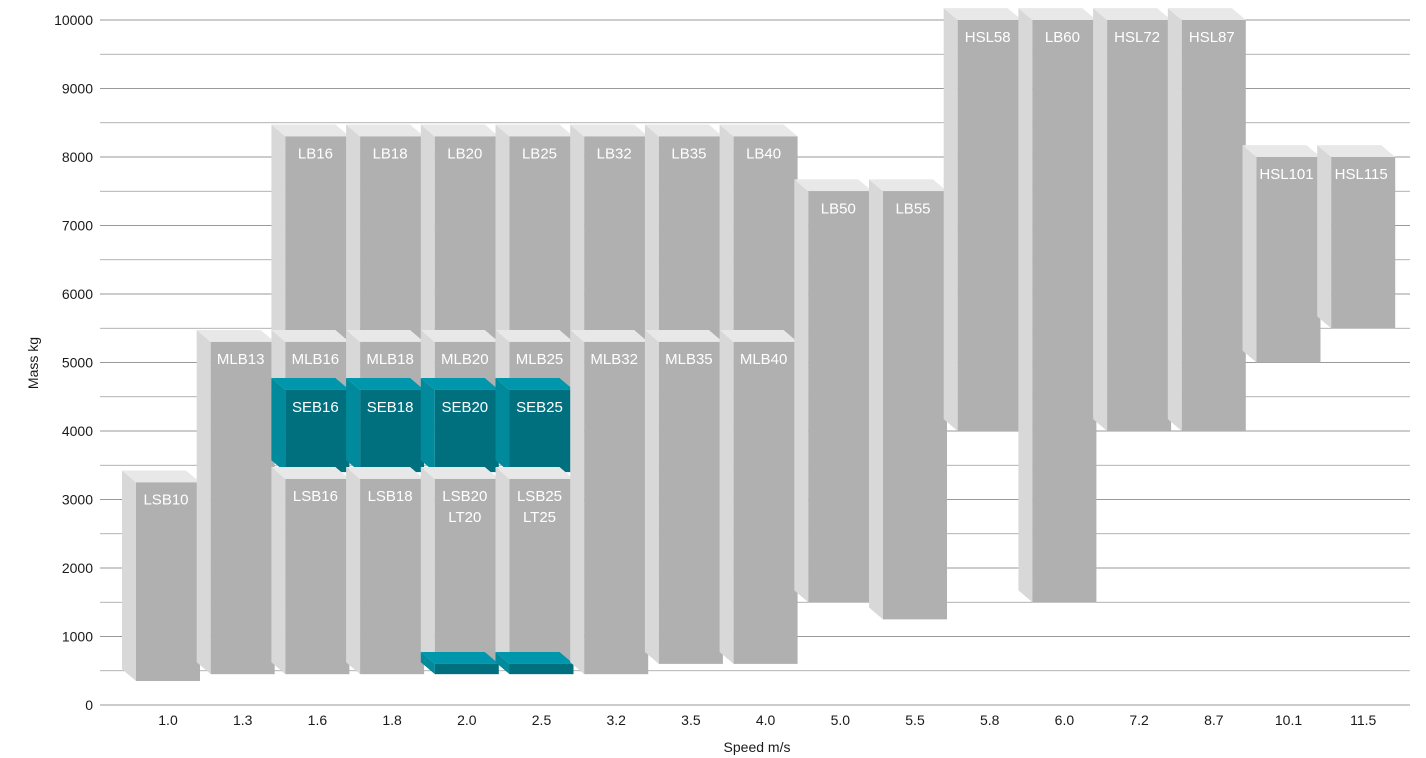 The width and height of the screenshot is (1426, 758). I want to click on y-tick-label: 9000, so click(77, 89).